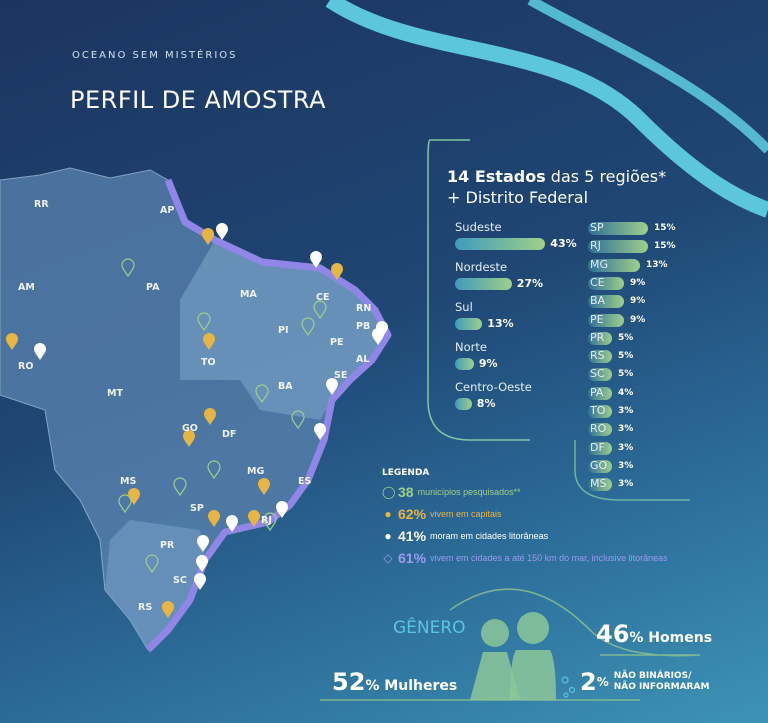 The height and width of the screenshot is (723, 768). I want to click on state-map-label-pa: PA, so click(153, 287).